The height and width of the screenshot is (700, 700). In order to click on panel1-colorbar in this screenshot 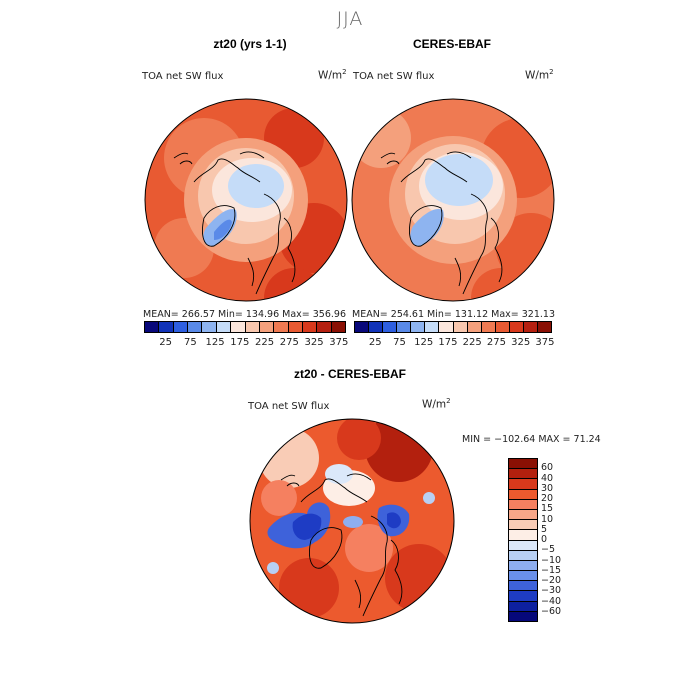, I will do `click(245, 327)`.